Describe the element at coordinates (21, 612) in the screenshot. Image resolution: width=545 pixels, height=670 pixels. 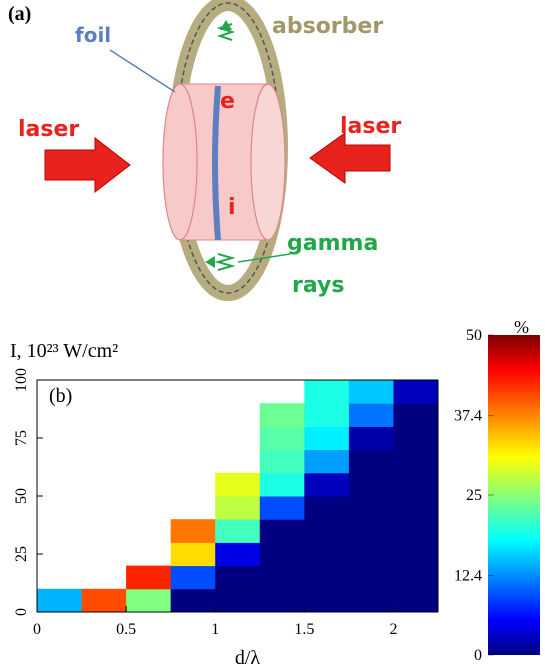
I see `y-tick-label: 0` at that location.